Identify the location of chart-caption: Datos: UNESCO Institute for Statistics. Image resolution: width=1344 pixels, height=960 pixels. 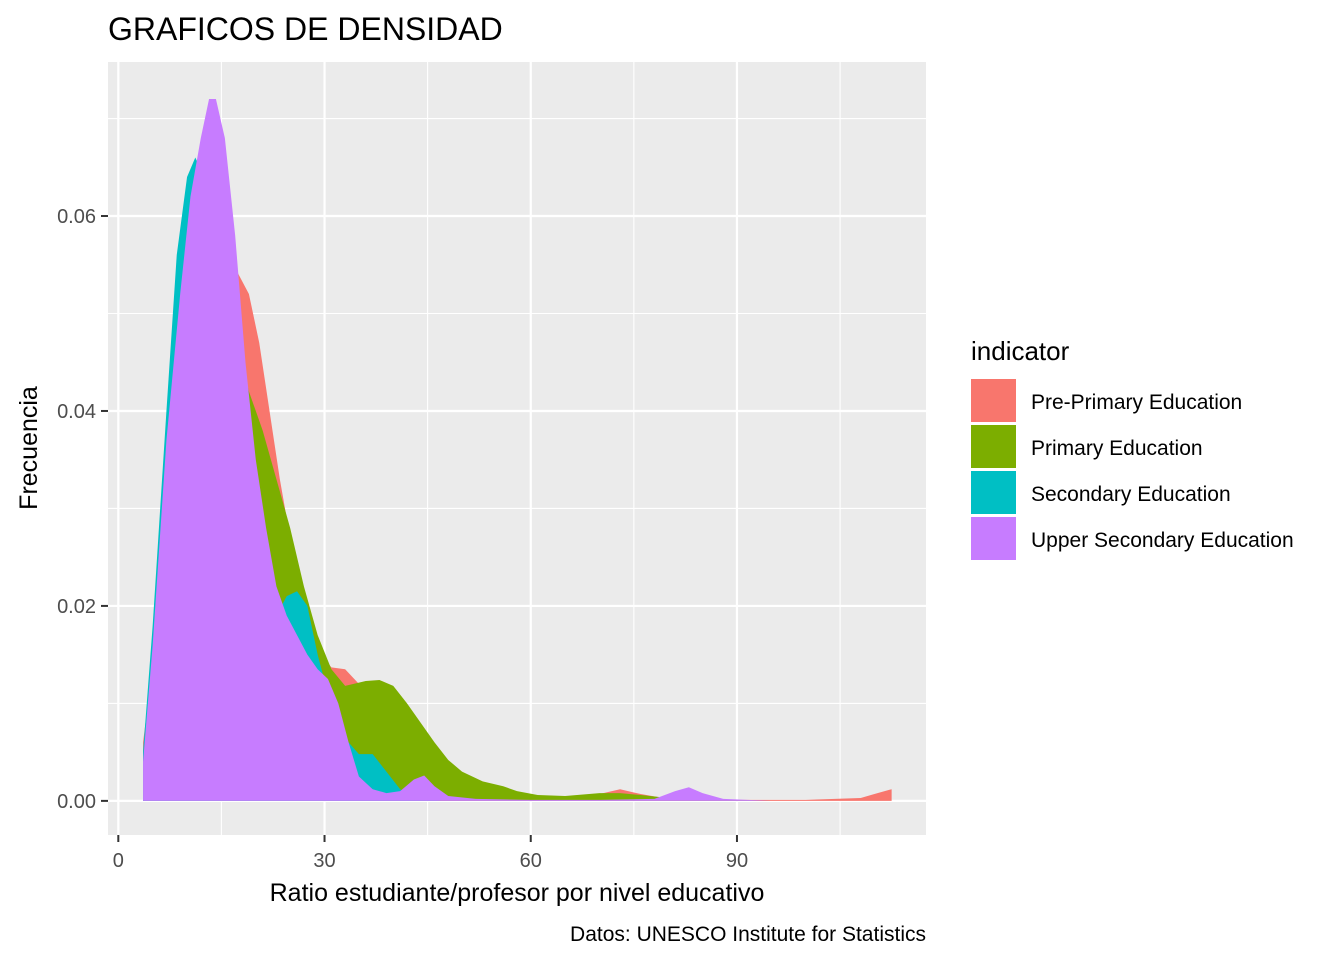
(748, 934).